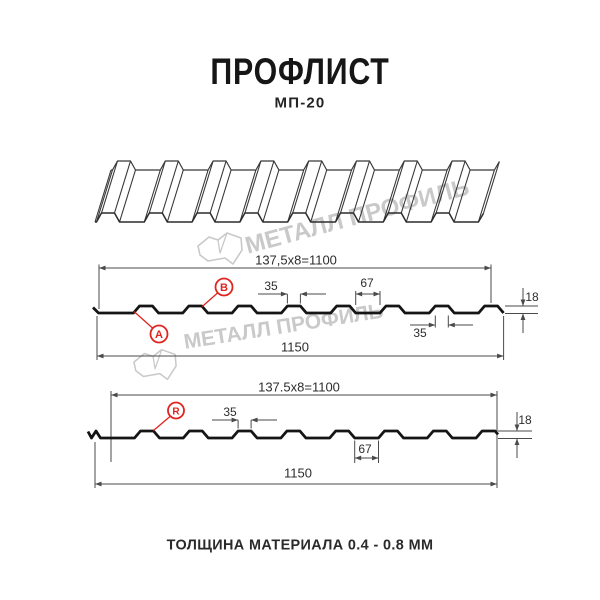 This screenshot has width=600, height=600. I want to click on dim-rib-bottom-1: 35, so click(420, 333).